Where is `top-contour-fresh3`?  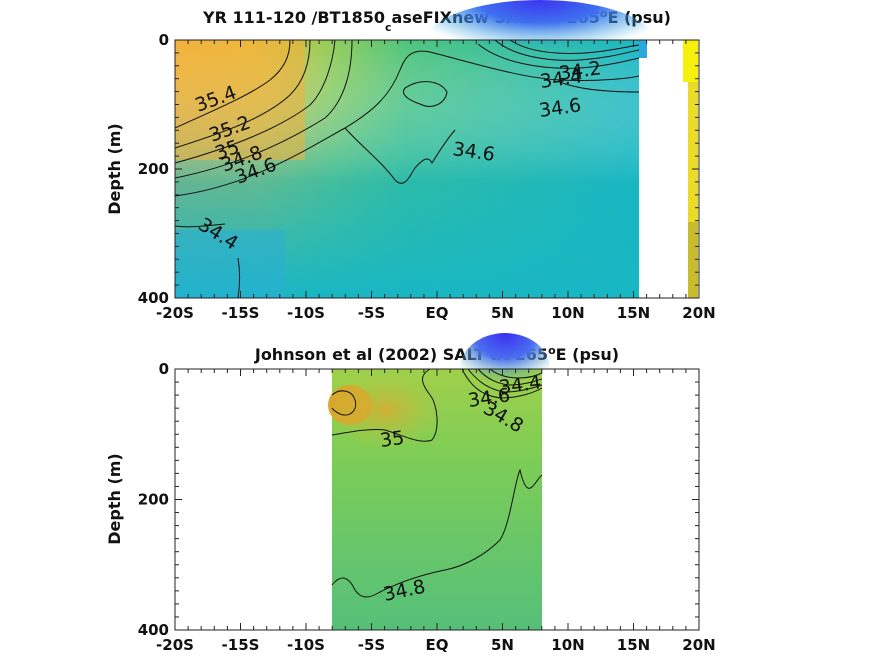
top-contour-fresh3 is located at coordinates (574, 46).